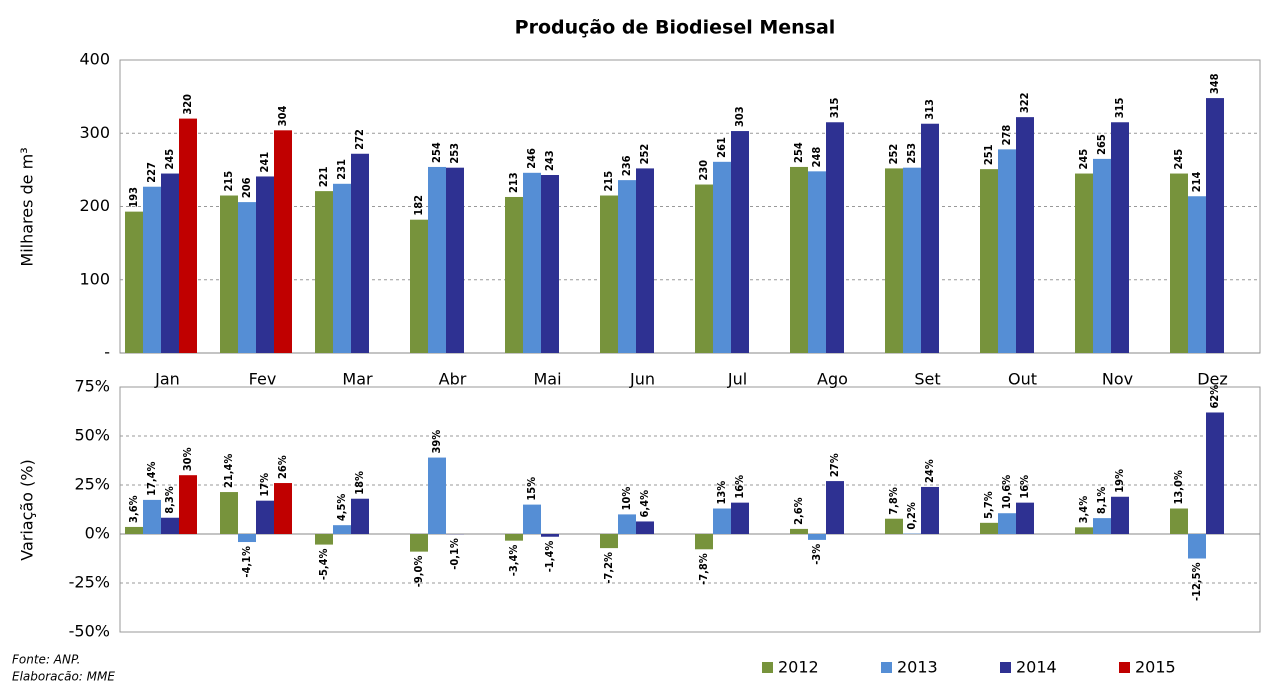 Image resolution: width=1274 pixels, height=681 pixels. Describe the element at coordinates (228, 471) in the screenshot. I see `value-label: 21,4%` at that location.